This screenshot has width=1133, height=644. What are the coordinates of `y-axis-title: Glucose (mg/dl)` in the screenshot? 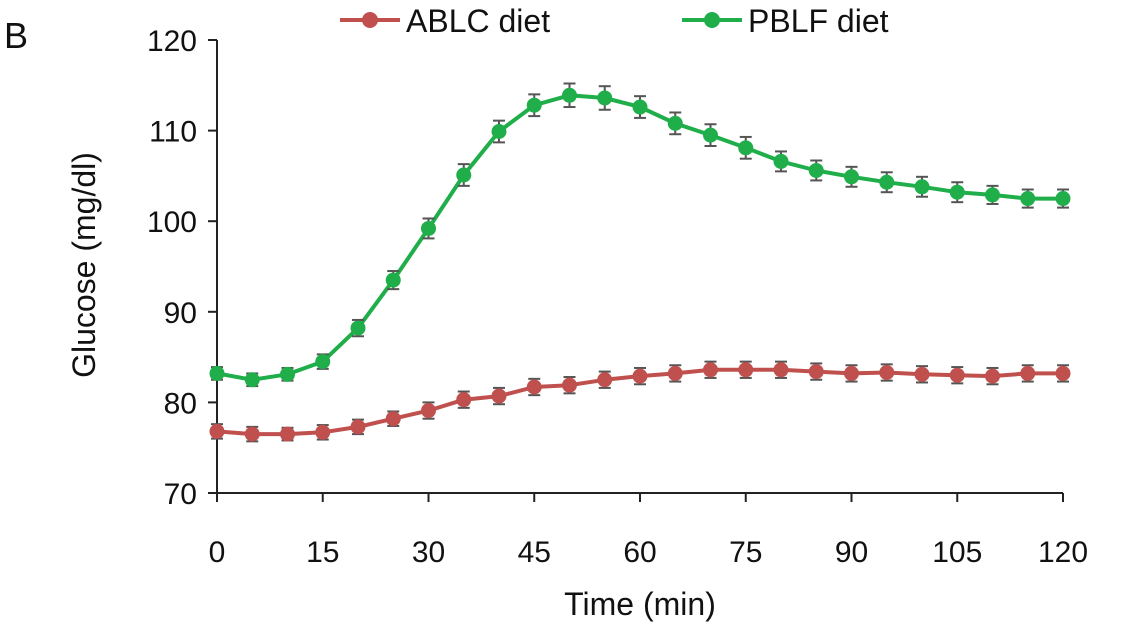 It's located at (84, 265).